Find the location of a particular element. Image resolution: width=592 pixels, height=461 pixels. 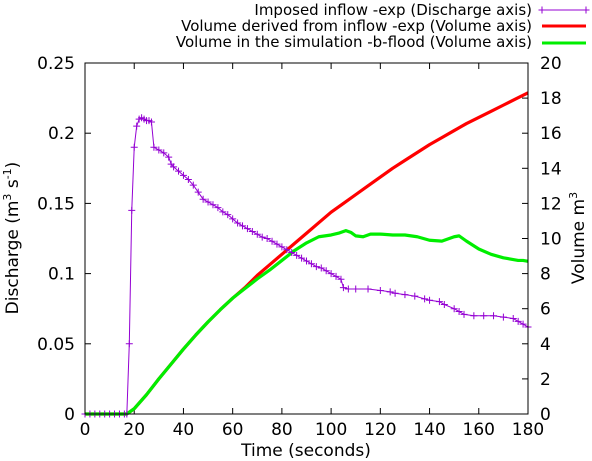

x-tick-label: 40 is located at coordinates (184, 430).